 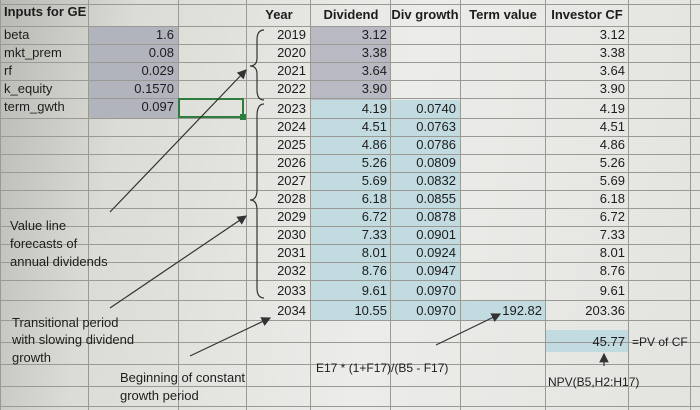 What do you see at coordinates (351, 14) in the screenshot?
I see `header-dividend: Dividend` at bounding box center [351, 14].